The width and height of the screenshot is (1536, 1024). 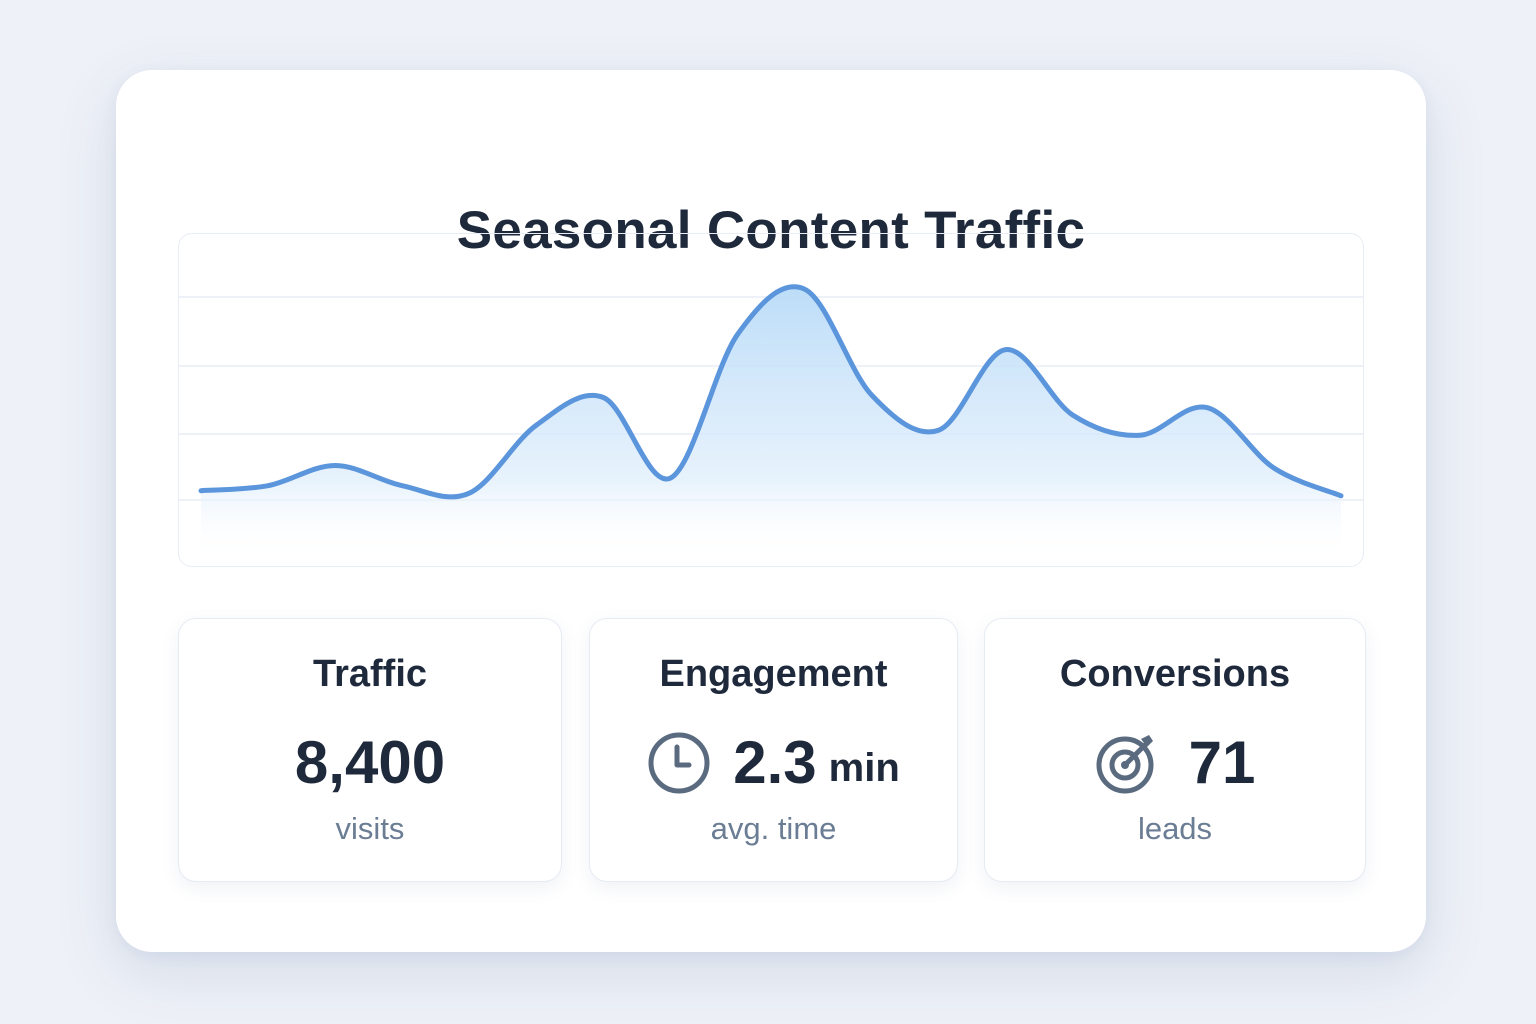 I want to click on page-title: Seasonal Content Traffic, so click(x=771, y=230).